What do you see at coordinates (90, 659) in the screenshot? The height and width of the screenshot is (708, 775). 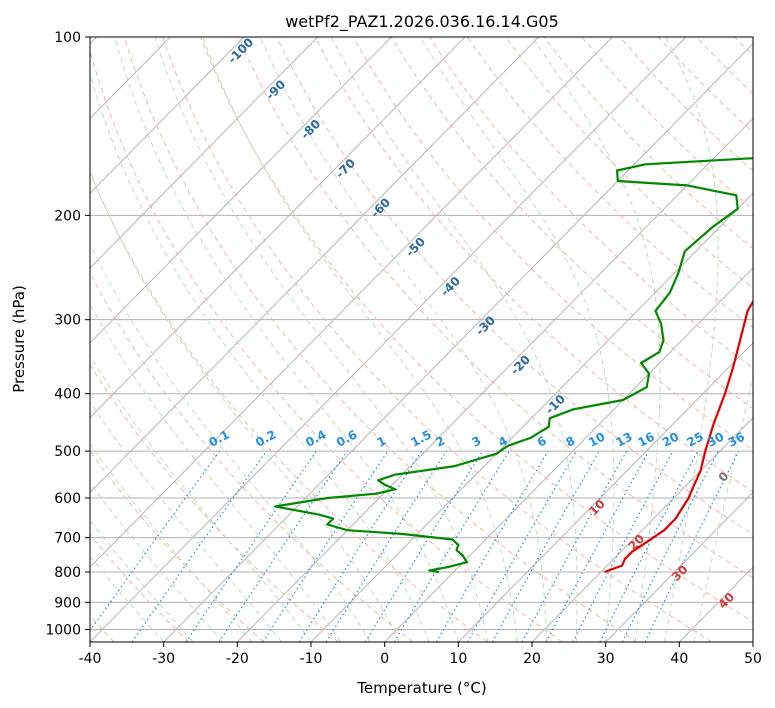 I see `x-tick-label: -40` at bounding box center [90, 659].